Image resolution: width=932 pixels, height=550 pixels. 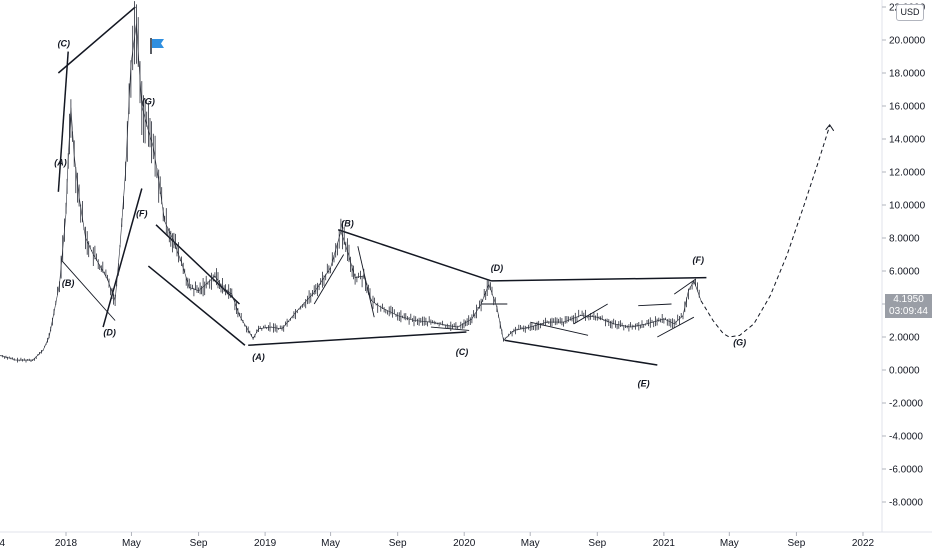 What do you see at coordinates (2, 543) in the screenshot?
I see `x-tick-label: 4` at bounding box center [2, 543].